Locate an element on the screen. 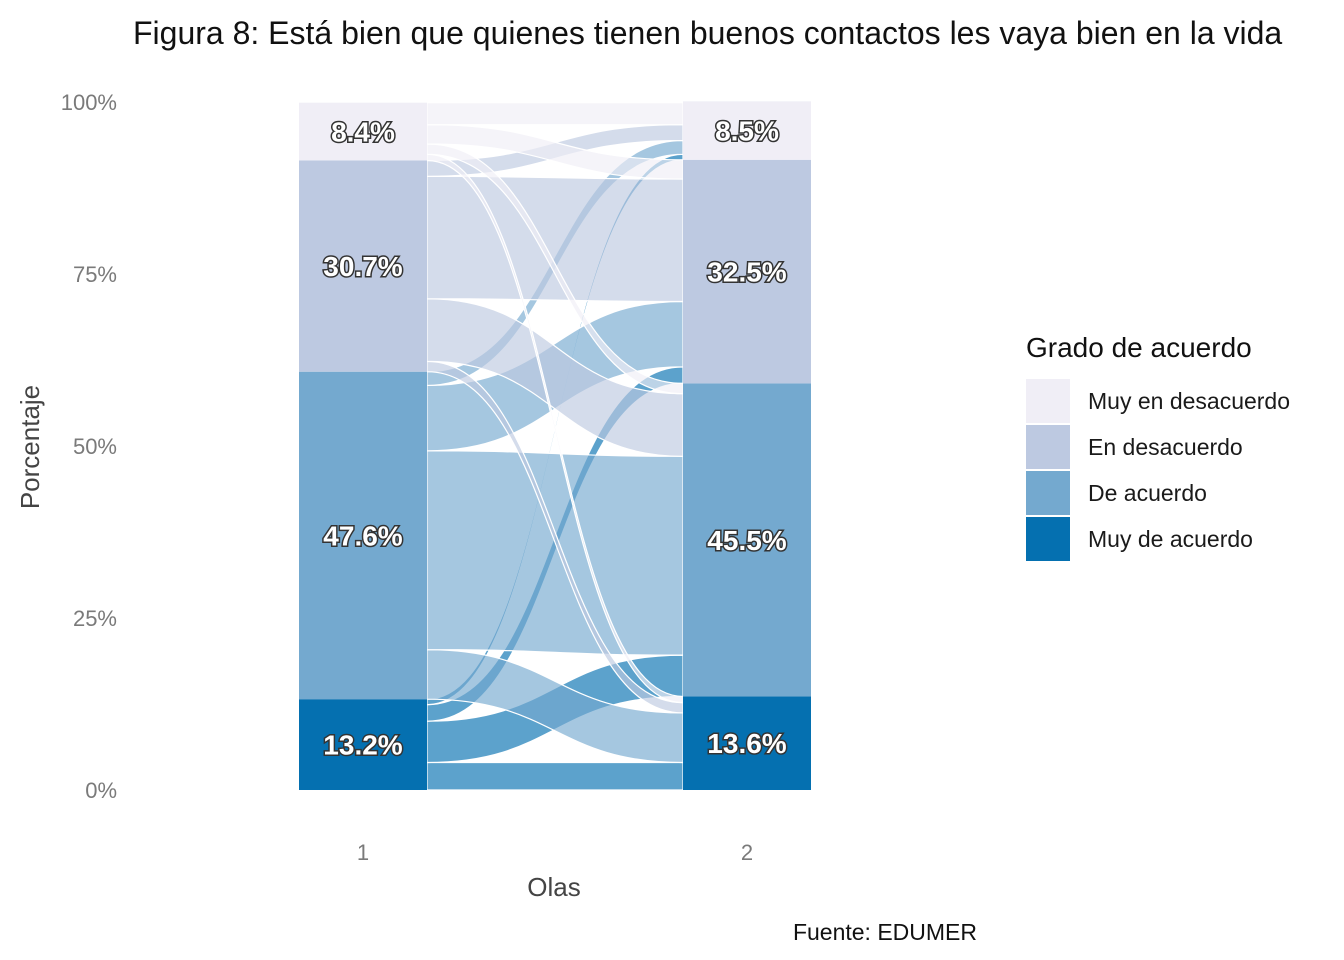 The height and width of the screenshot is (960, 1344). bar-segment-wave2-en-desacuerdo is located at coordinates (747, 271).